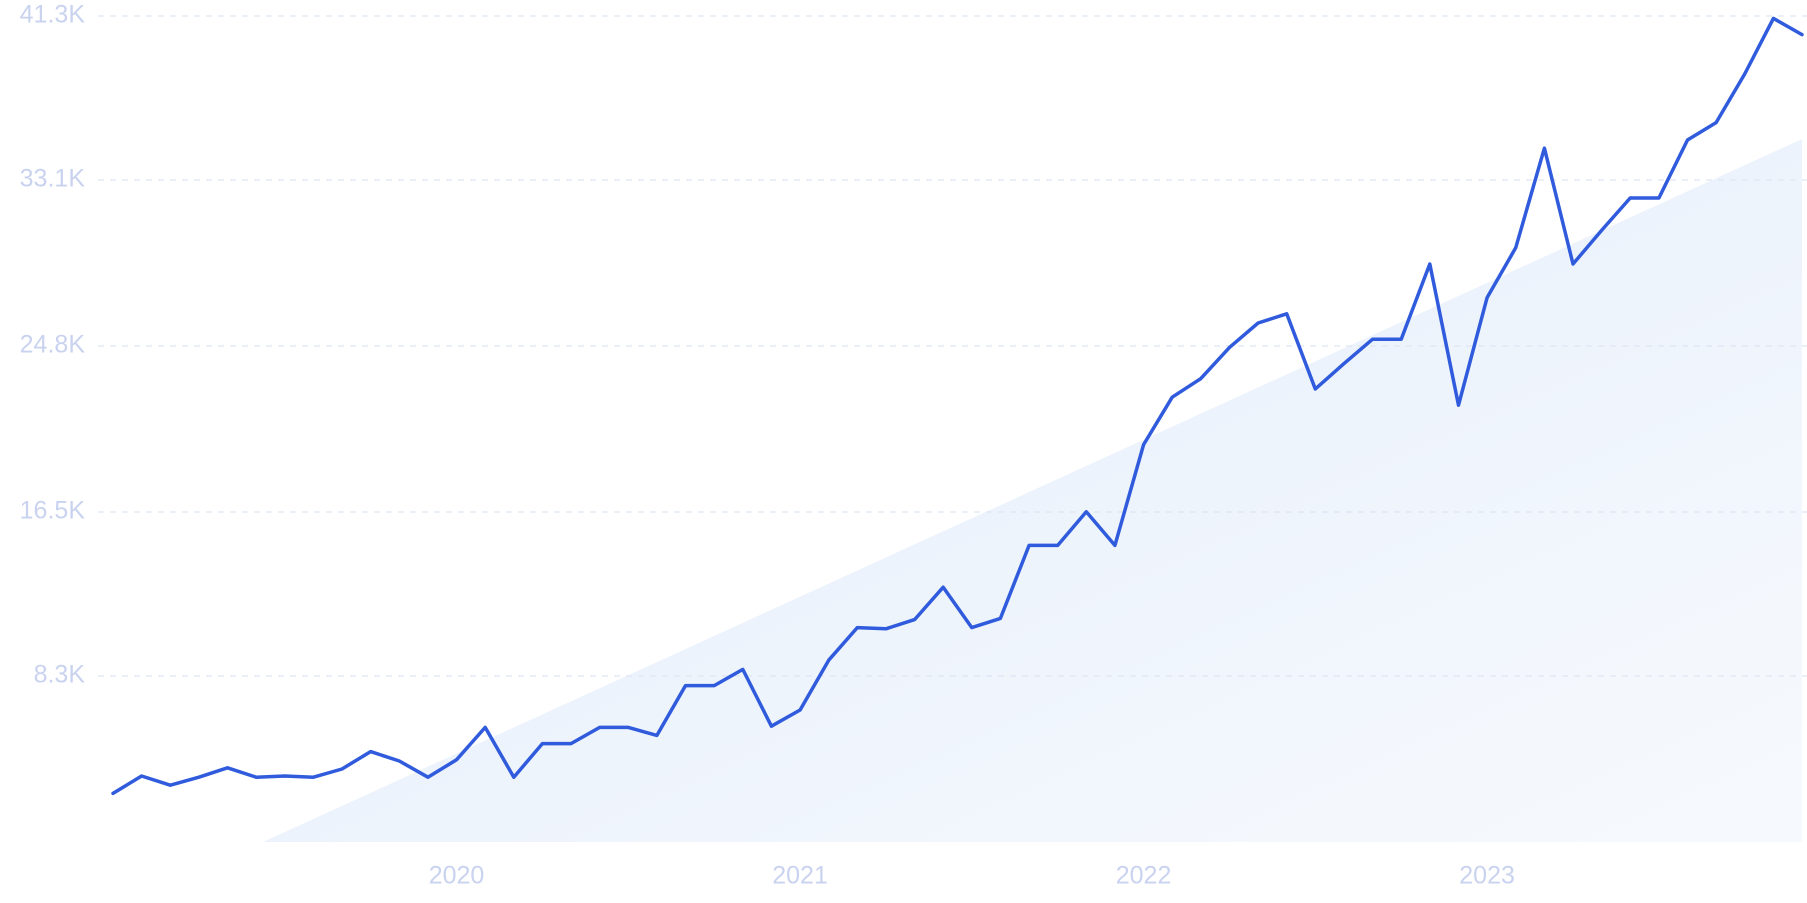 The width and height of the screenshot is (1807, 903). Describe the element at coordinates (53, 345) in the screenshot. I see `y-tick-label: 24.8K` at that location.